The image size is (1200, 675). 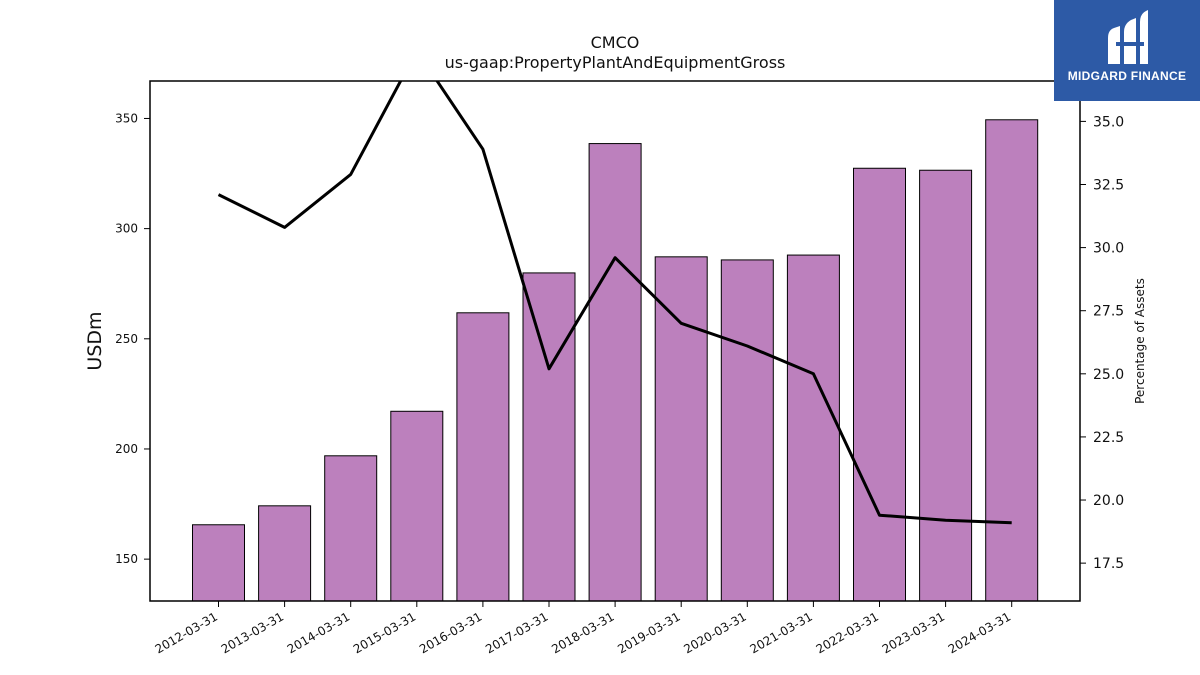 What do you see at coordinates (648, 632) in the screenshot?
I see `x-tick-label: 2019-03-31` at bounding box center [648, 632].